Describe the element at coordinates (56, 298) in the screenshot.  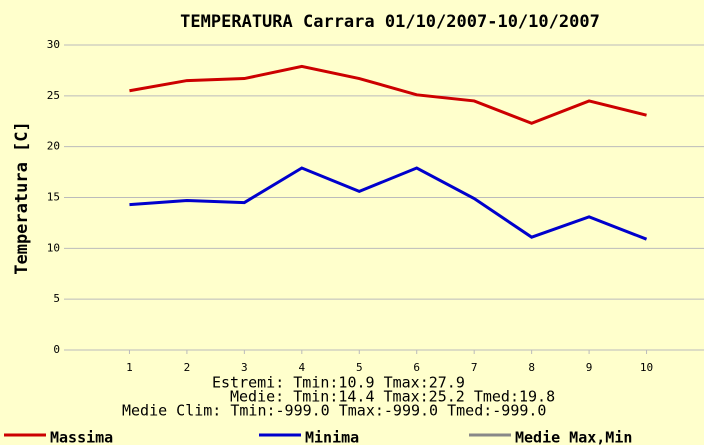
I see `y-tick-label: 5` at that location.